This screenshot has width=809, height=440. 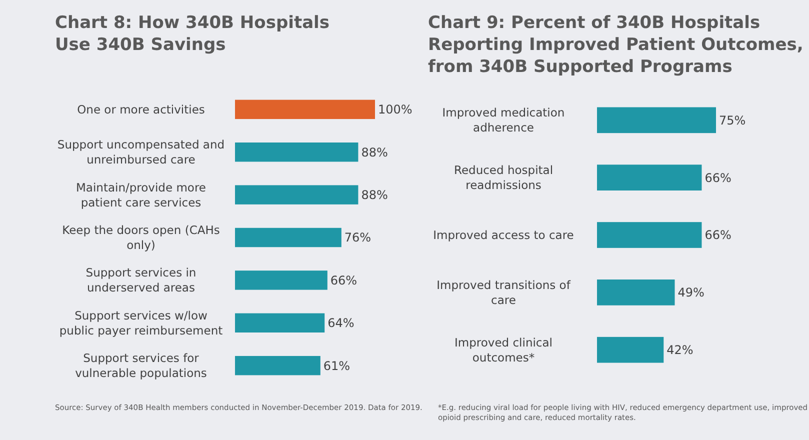 What do you see at coordinates (503, 235) in the screenshot?
I see `y-tick-label: Improved access to care` at bounding box center [503, 235].